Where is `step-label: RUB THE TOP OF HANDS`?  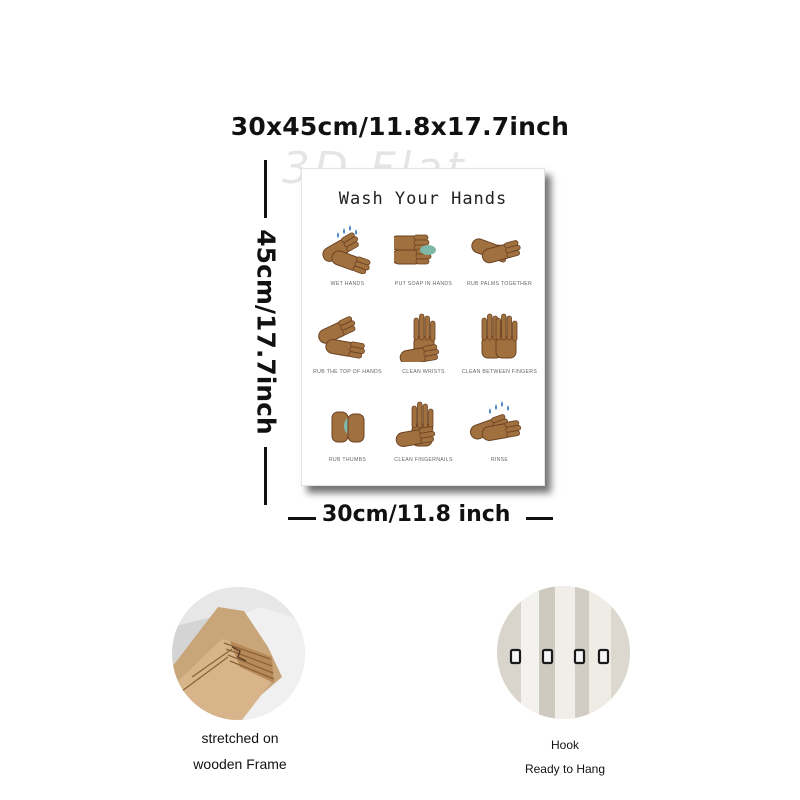 step-label: RUB THE TOP OF HANDS is located at coordinates (347, 372).